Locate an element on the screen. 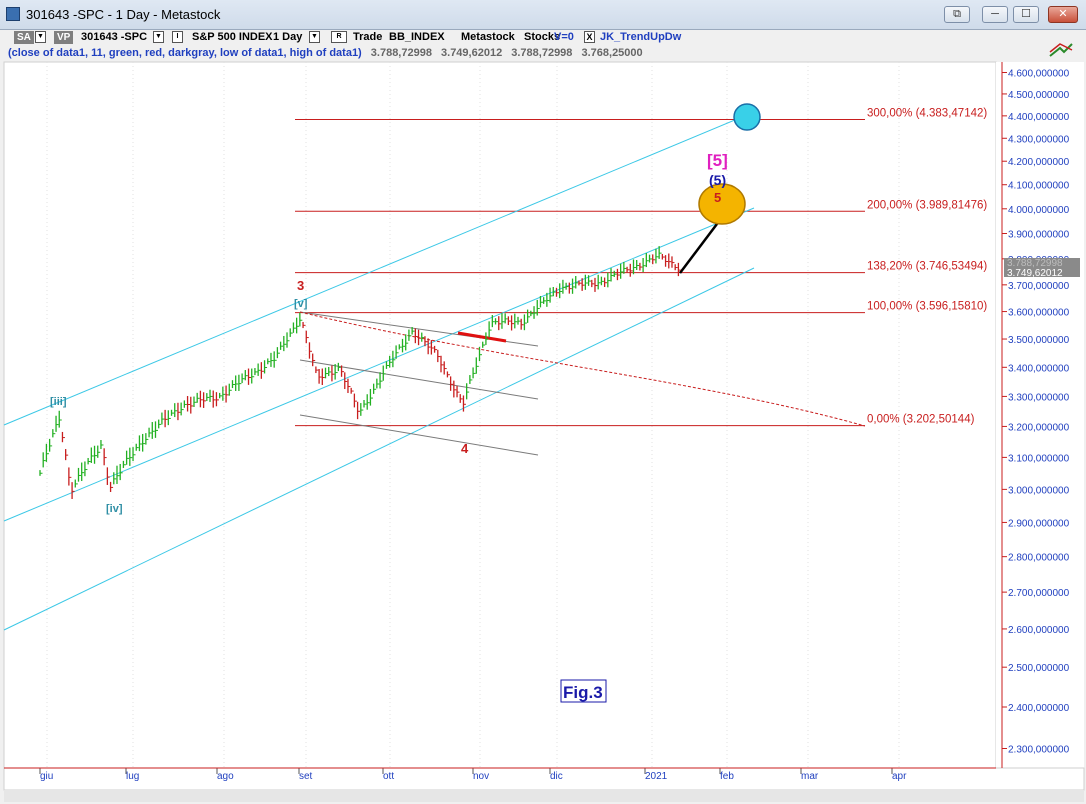 This screenshot has width=1086, height=804. sa-button: SA is located at coordinates (24, 37).